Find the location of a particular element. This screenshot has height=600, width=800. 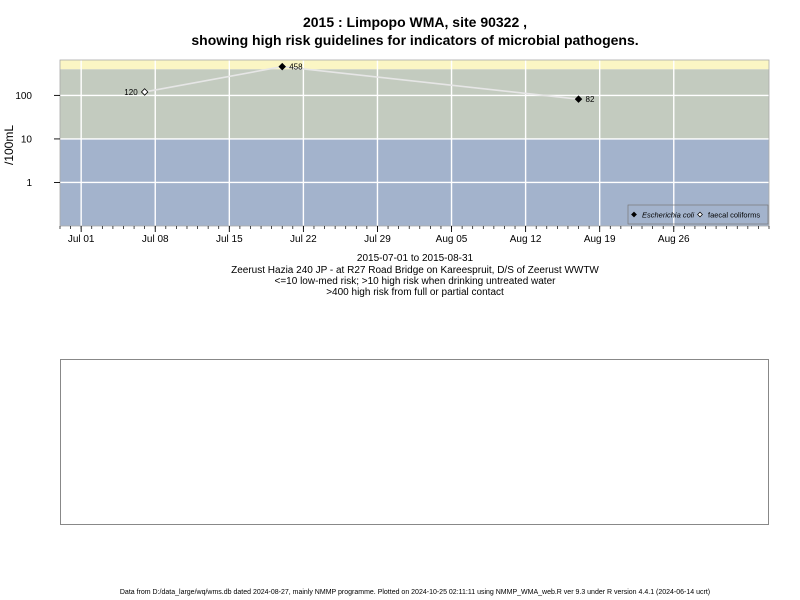

caption-date-range: 2015-07-01 to 2015-08-31 is located at coordinates (415, 258).